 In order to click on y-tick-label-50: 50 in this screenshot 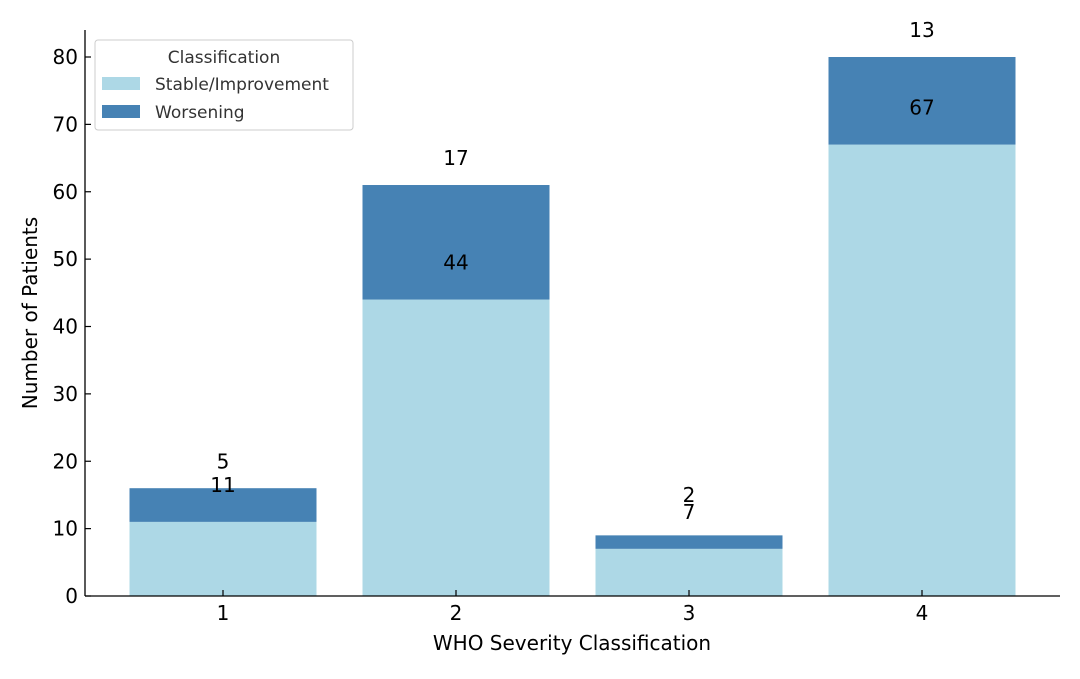, I will do `click(65, 259)`.